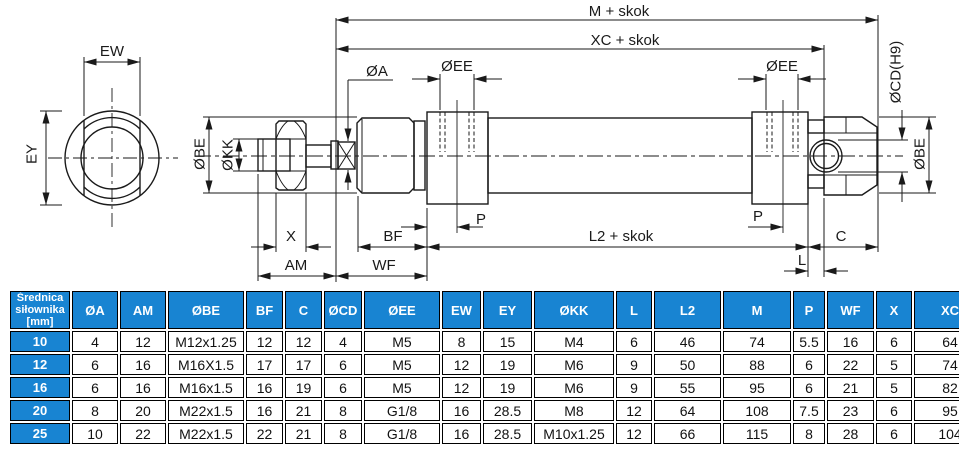 Image resolution: width=959 pixels, height=458 pixels. What do you see at coordinates (40, 387) in the screenshot?
I see `size-cell: 16` at bounding box center [40, 387].